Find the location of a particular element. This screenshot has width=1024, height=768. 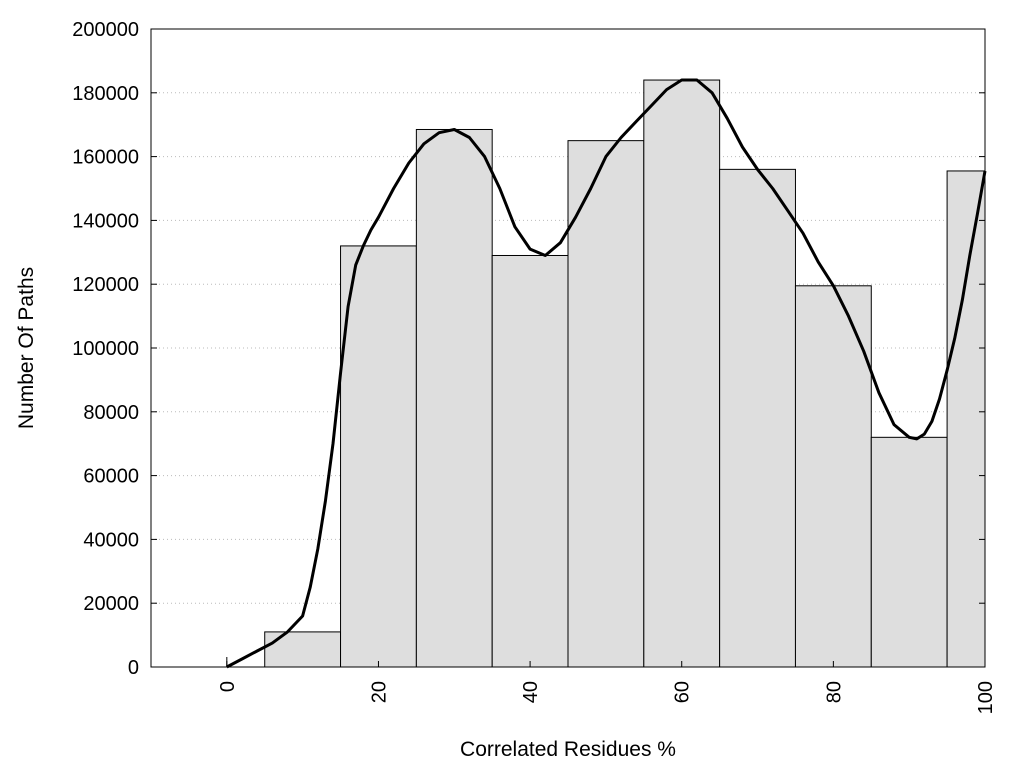

x-axis-title: Correlated Residues % is located at coordinates (568, 749).